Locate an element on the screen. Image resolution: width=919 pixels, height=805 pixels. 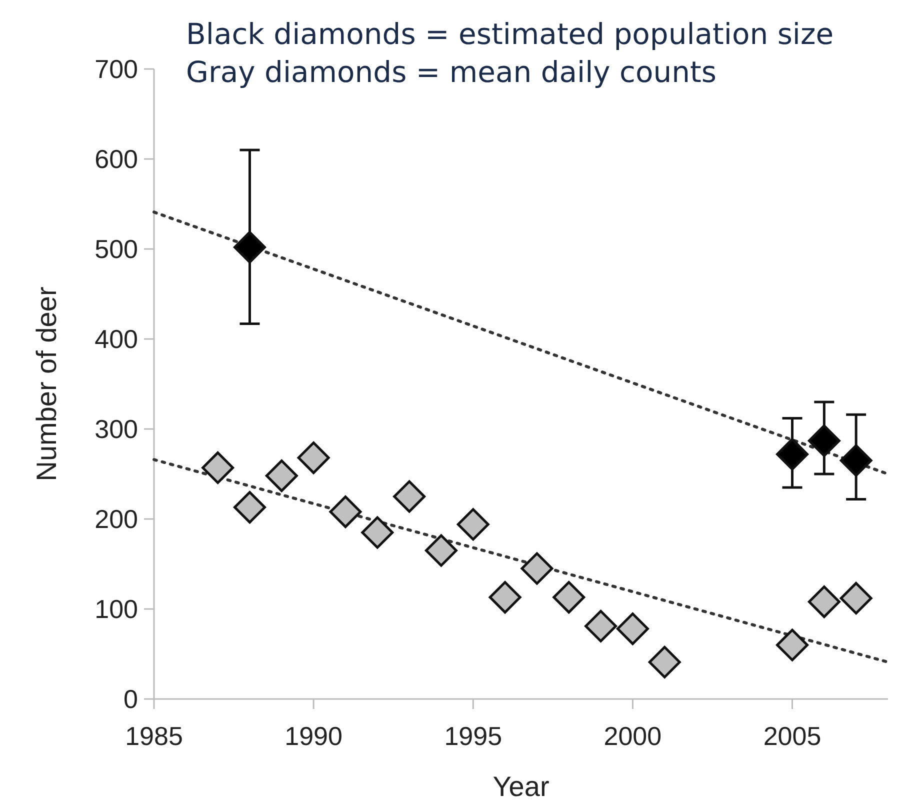
y-tick-label: 600 is located at coordinates (116, 159).